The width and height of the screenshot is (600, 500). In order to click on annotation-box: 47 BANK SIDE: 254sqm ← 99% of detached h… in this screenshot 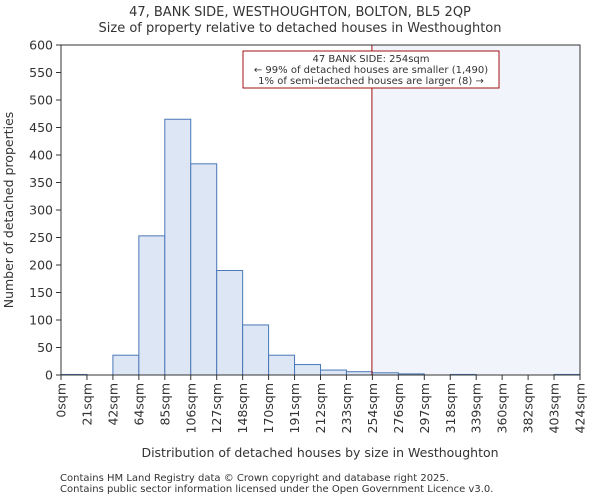, I will do `click(371, 69)`.